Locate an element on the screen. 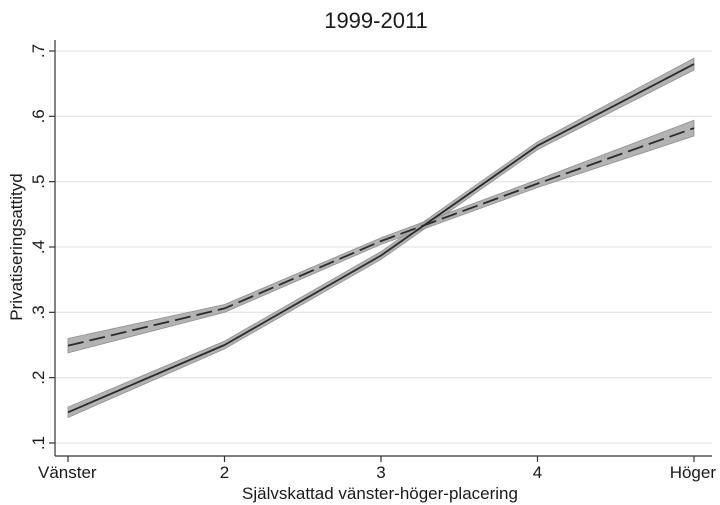  y-tick-label: .4 is located at coordinates (38, 247).